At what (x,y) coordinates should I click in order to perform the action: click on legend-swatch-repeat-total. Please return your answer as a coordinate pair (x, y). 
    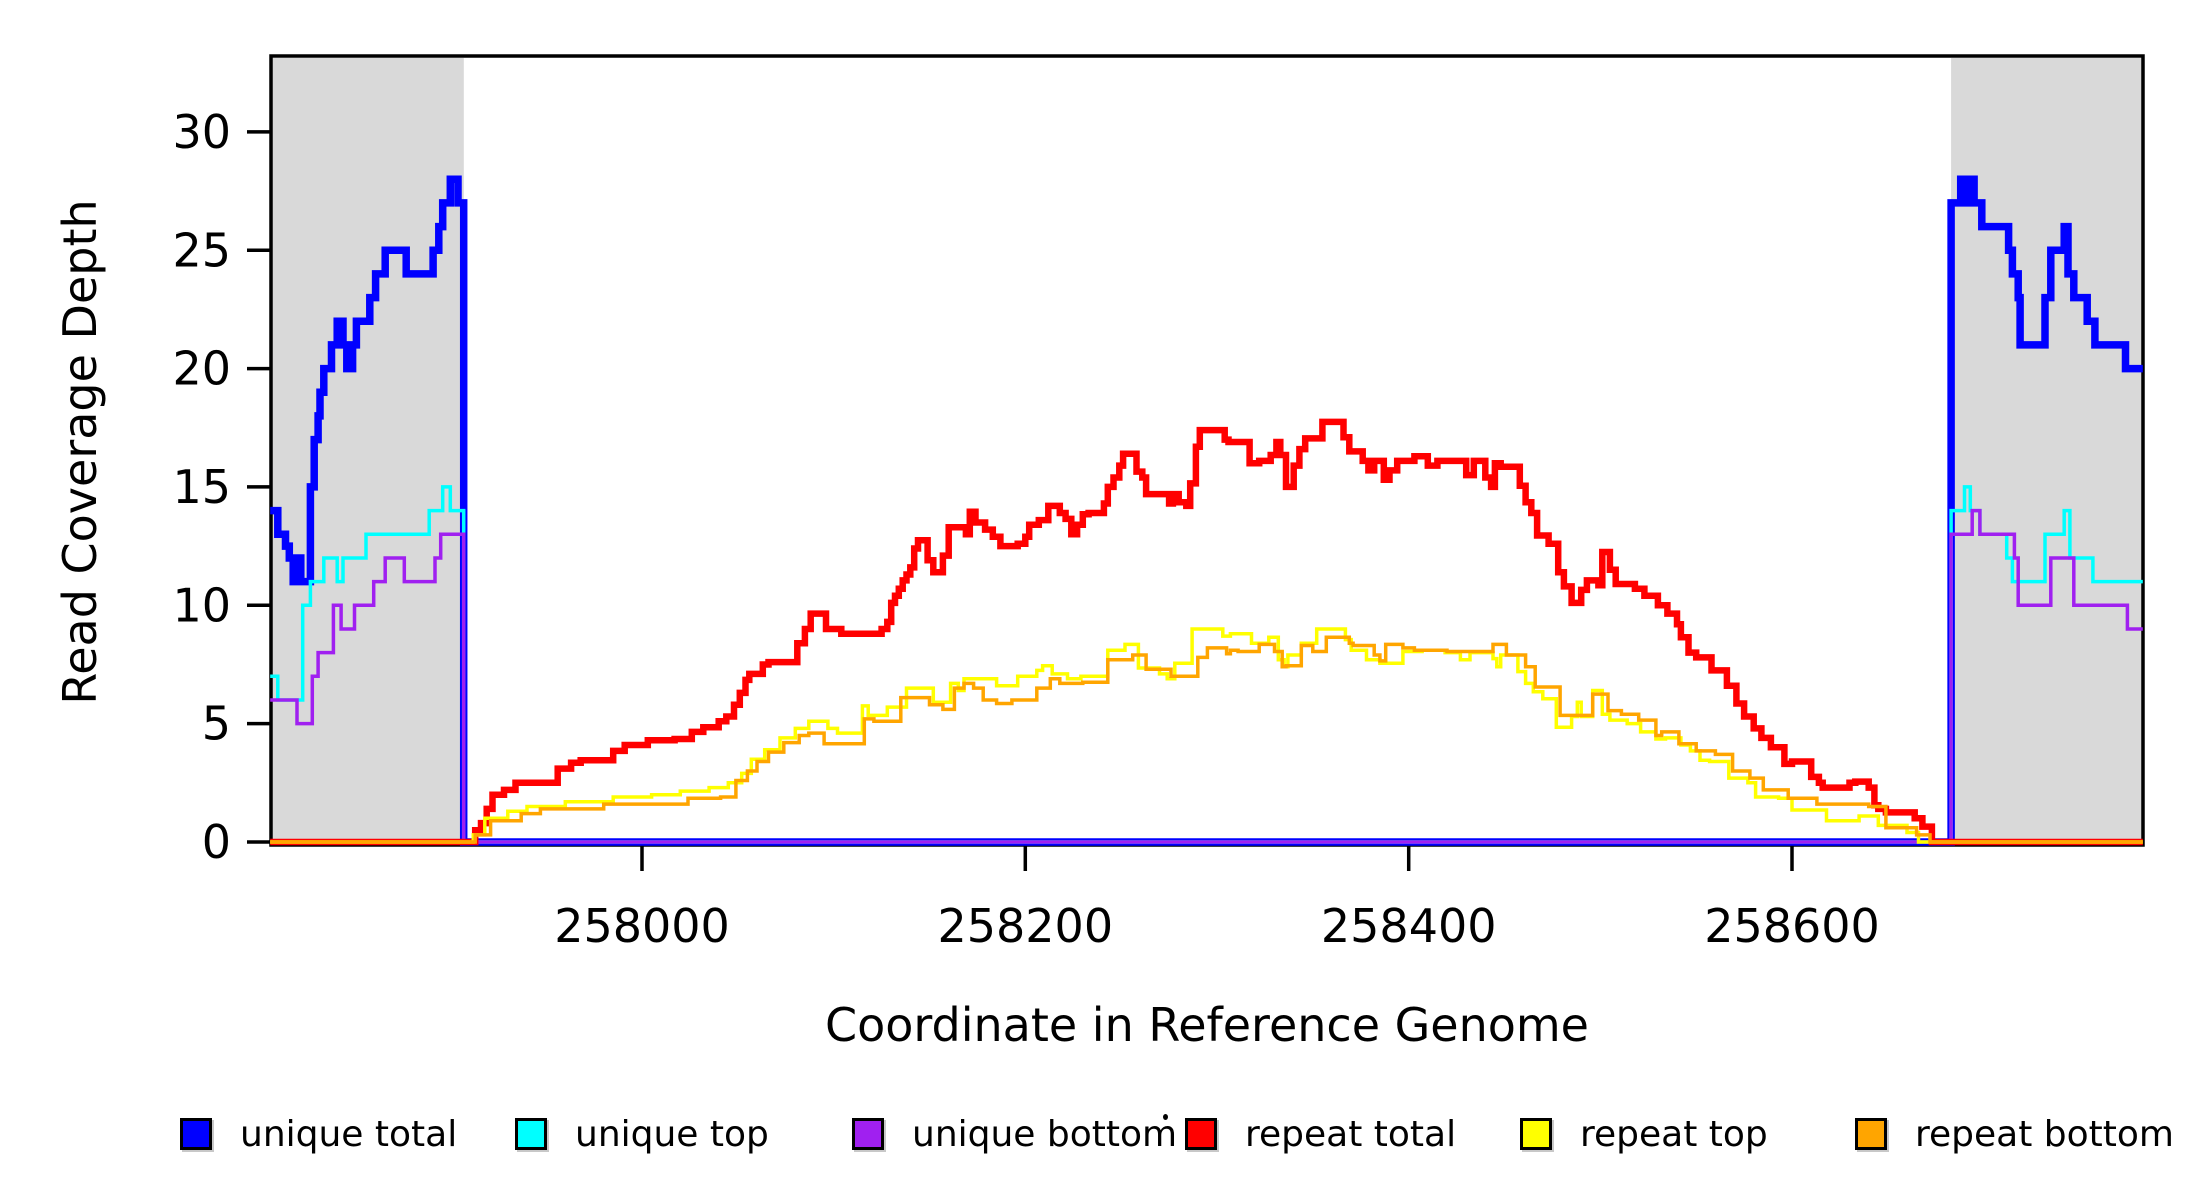
    Looking at the image, I should click on (1201, 1134).